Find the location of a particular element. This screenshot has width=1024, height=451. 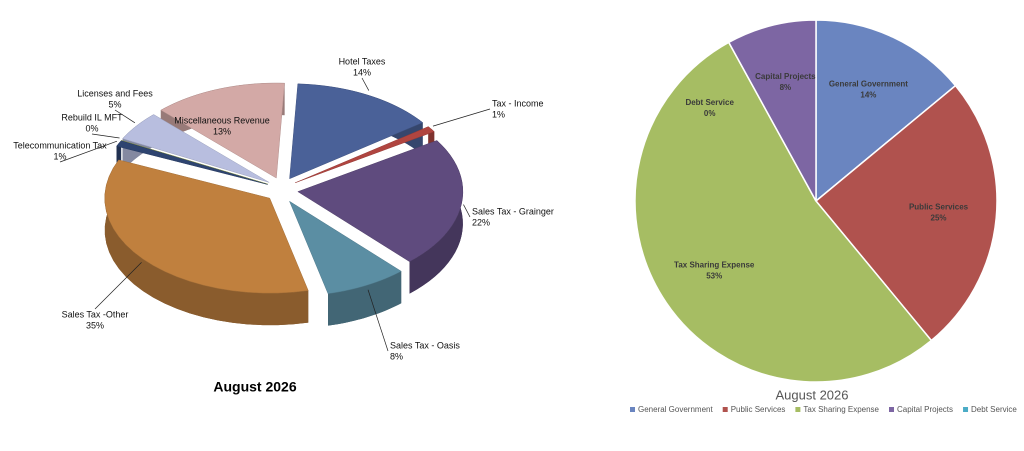

slice-label: Rebuild IL MFT is located at coordinates (92, 117).